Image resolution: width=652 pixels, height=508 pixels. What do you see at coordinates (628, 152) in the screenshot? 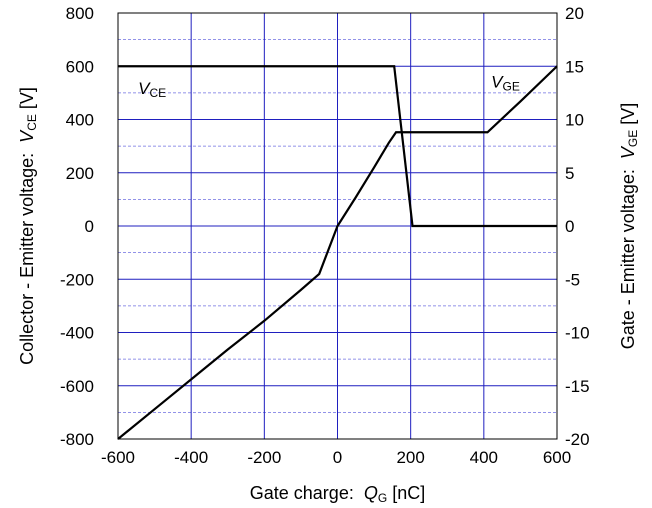
I see `y-right-axis-label-symbol: V` at bounding box center [628, 152].